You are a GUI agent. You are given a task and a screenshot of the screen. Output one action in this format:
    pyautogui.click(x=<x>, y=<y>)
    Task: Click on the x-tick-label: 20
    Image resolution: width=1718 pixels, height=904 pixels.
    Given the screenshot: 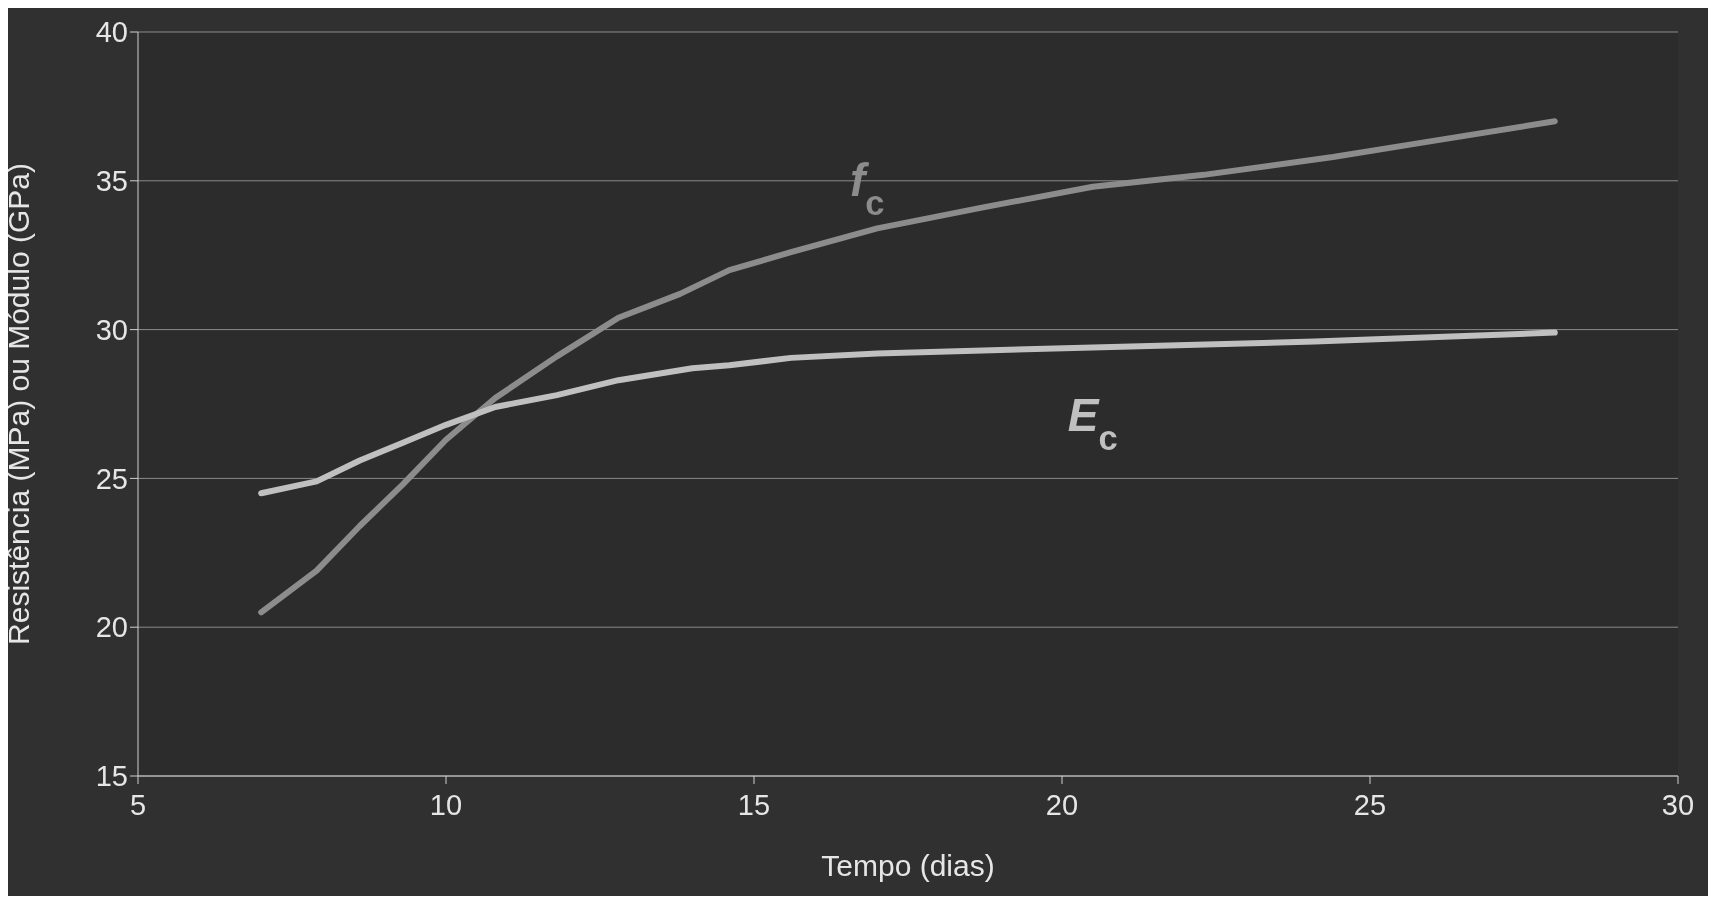 What is the action you would take?
    pyautogui.click(x=1062, y=804)
    